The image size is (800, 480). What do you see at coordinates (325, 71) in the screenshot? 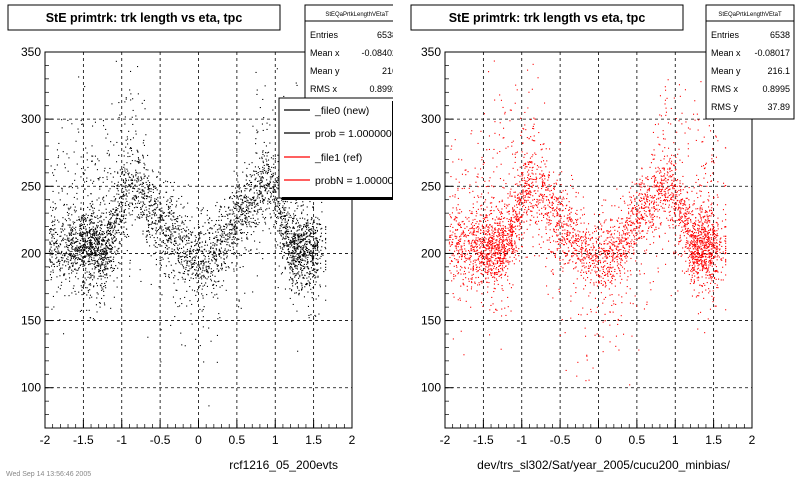
I see `left-stats-meany-label: Mean y` at bounding box center [325, 71].